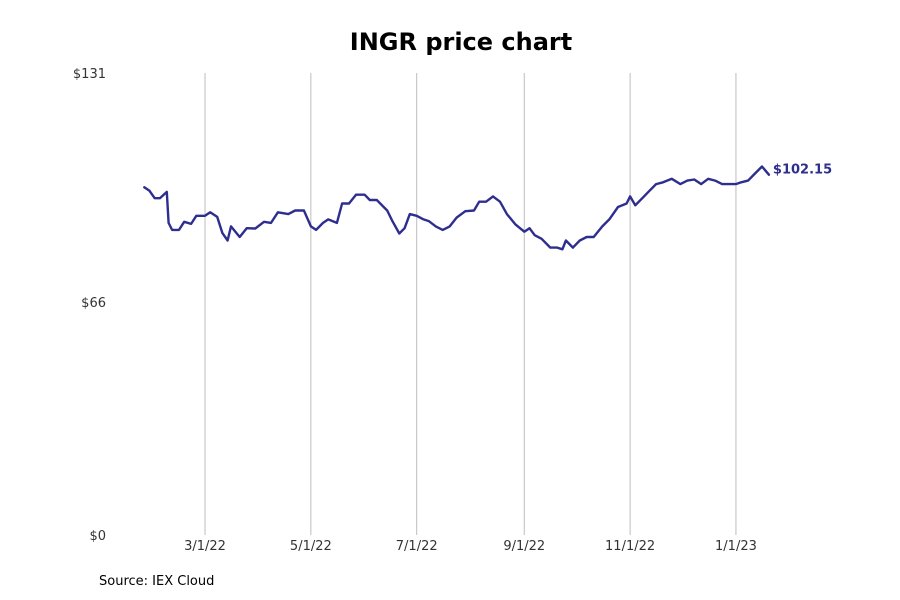 The width and height of the screenshot is (900, 600). I want to click on price-line, so click(457, 208).